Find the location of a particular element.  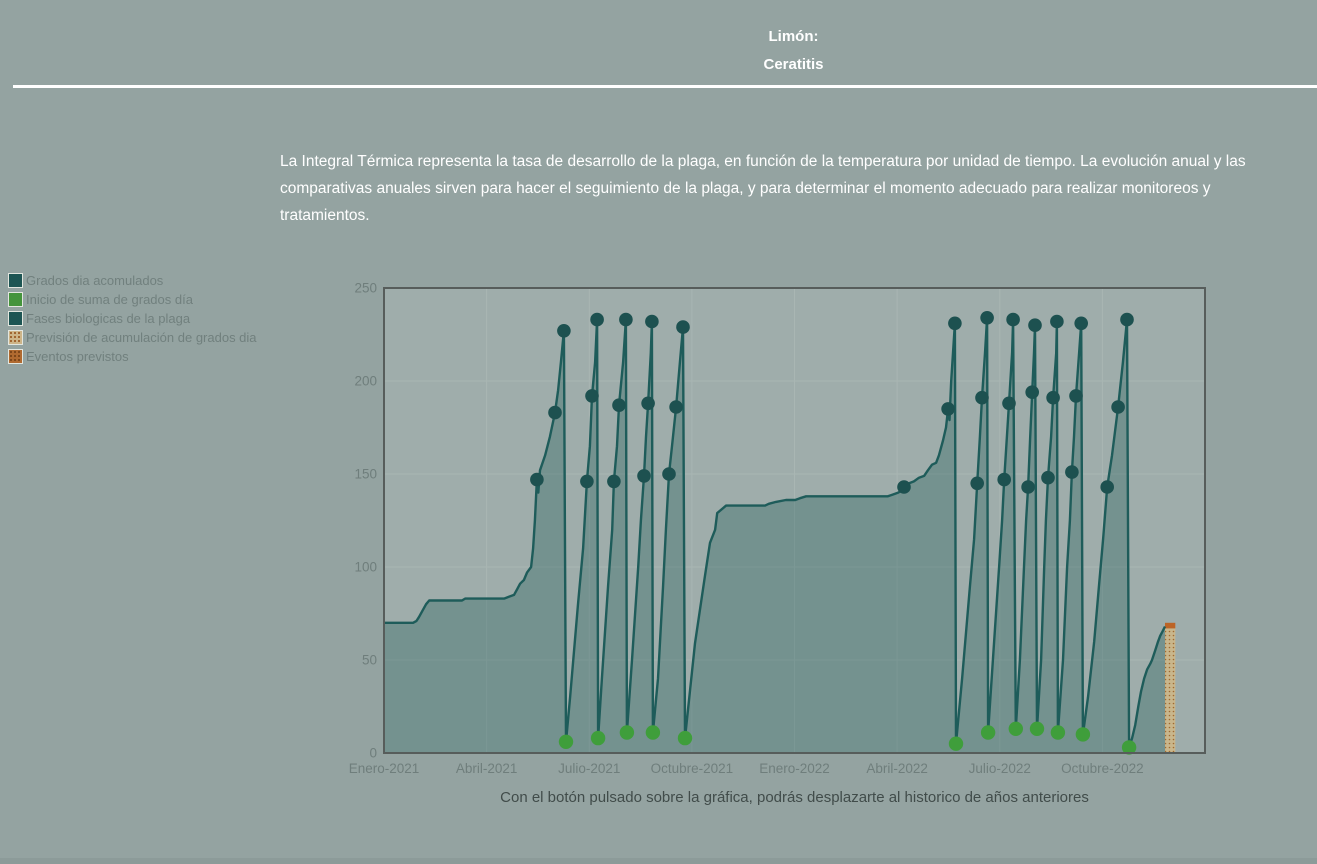

legend-swatch-eventos-icon is located at coordinates (15, 356).